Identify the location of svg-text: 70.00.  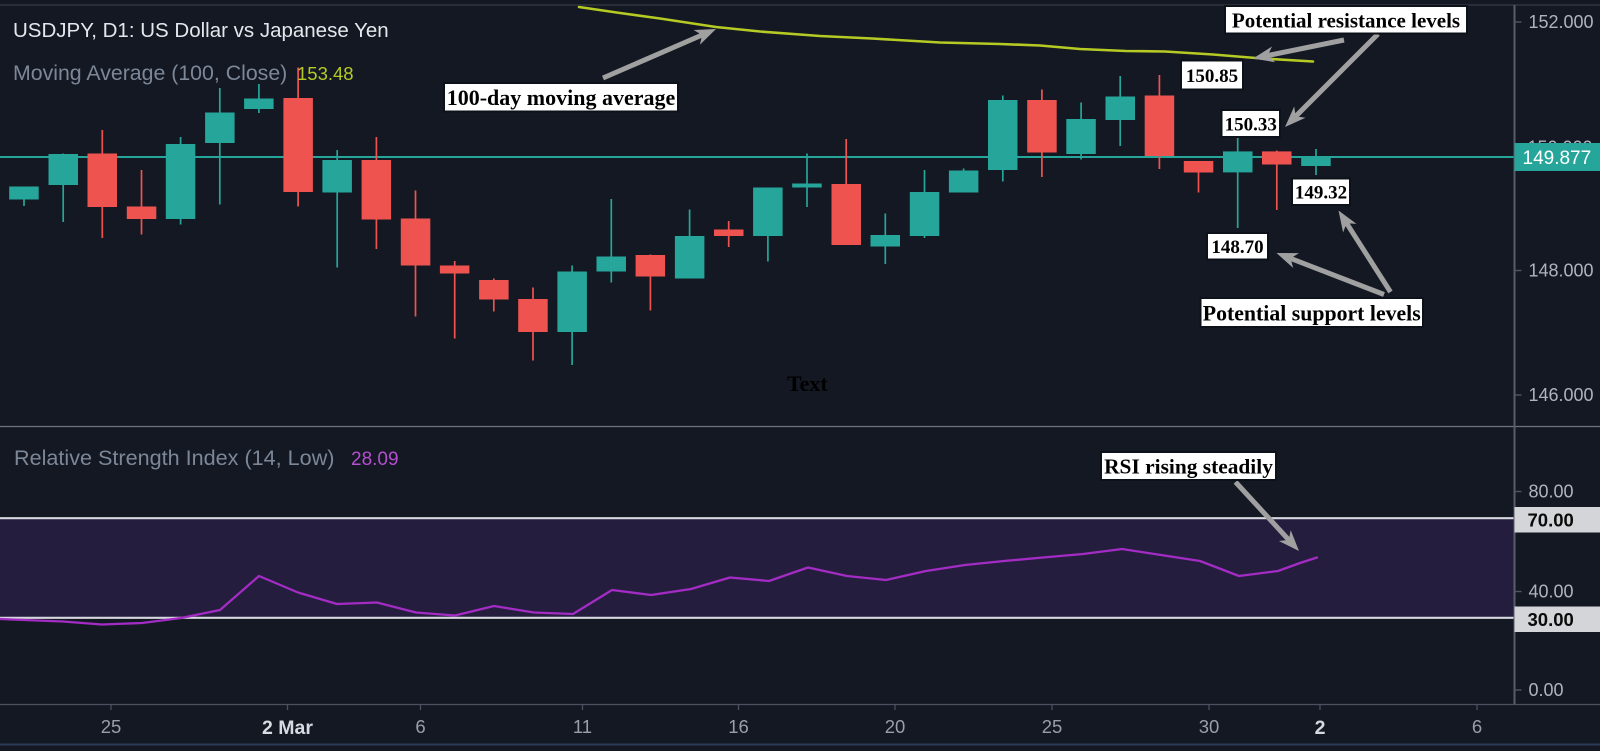
(1551, 520).